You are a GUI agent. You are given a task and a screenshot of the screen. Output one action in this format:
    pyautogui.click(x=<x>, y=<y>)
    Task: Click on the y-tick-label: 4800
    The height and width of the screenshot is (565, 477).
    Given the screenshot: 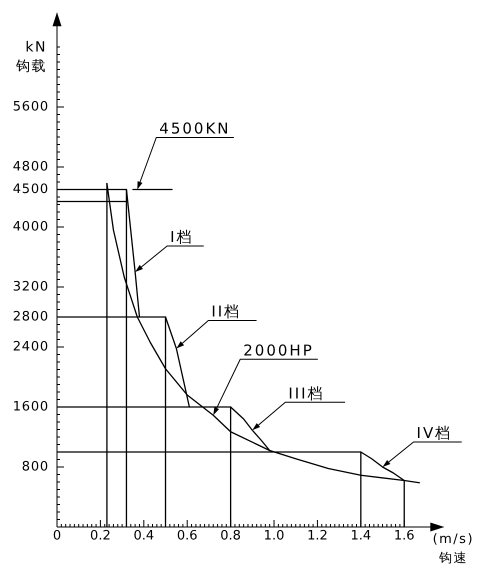 What is the action you would take?
    pyautogui.click(x=30, y=167)
    